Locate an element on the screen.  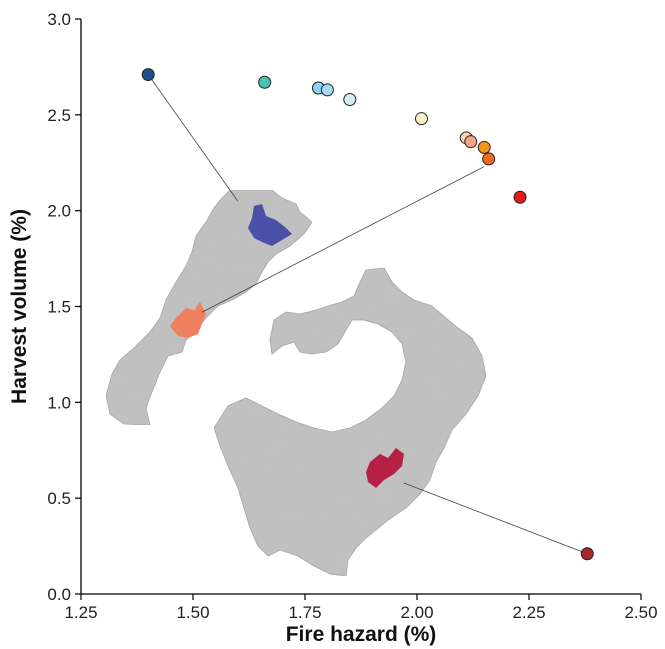
y-tick-label: 0.5 is located at coordinates (59, 498).